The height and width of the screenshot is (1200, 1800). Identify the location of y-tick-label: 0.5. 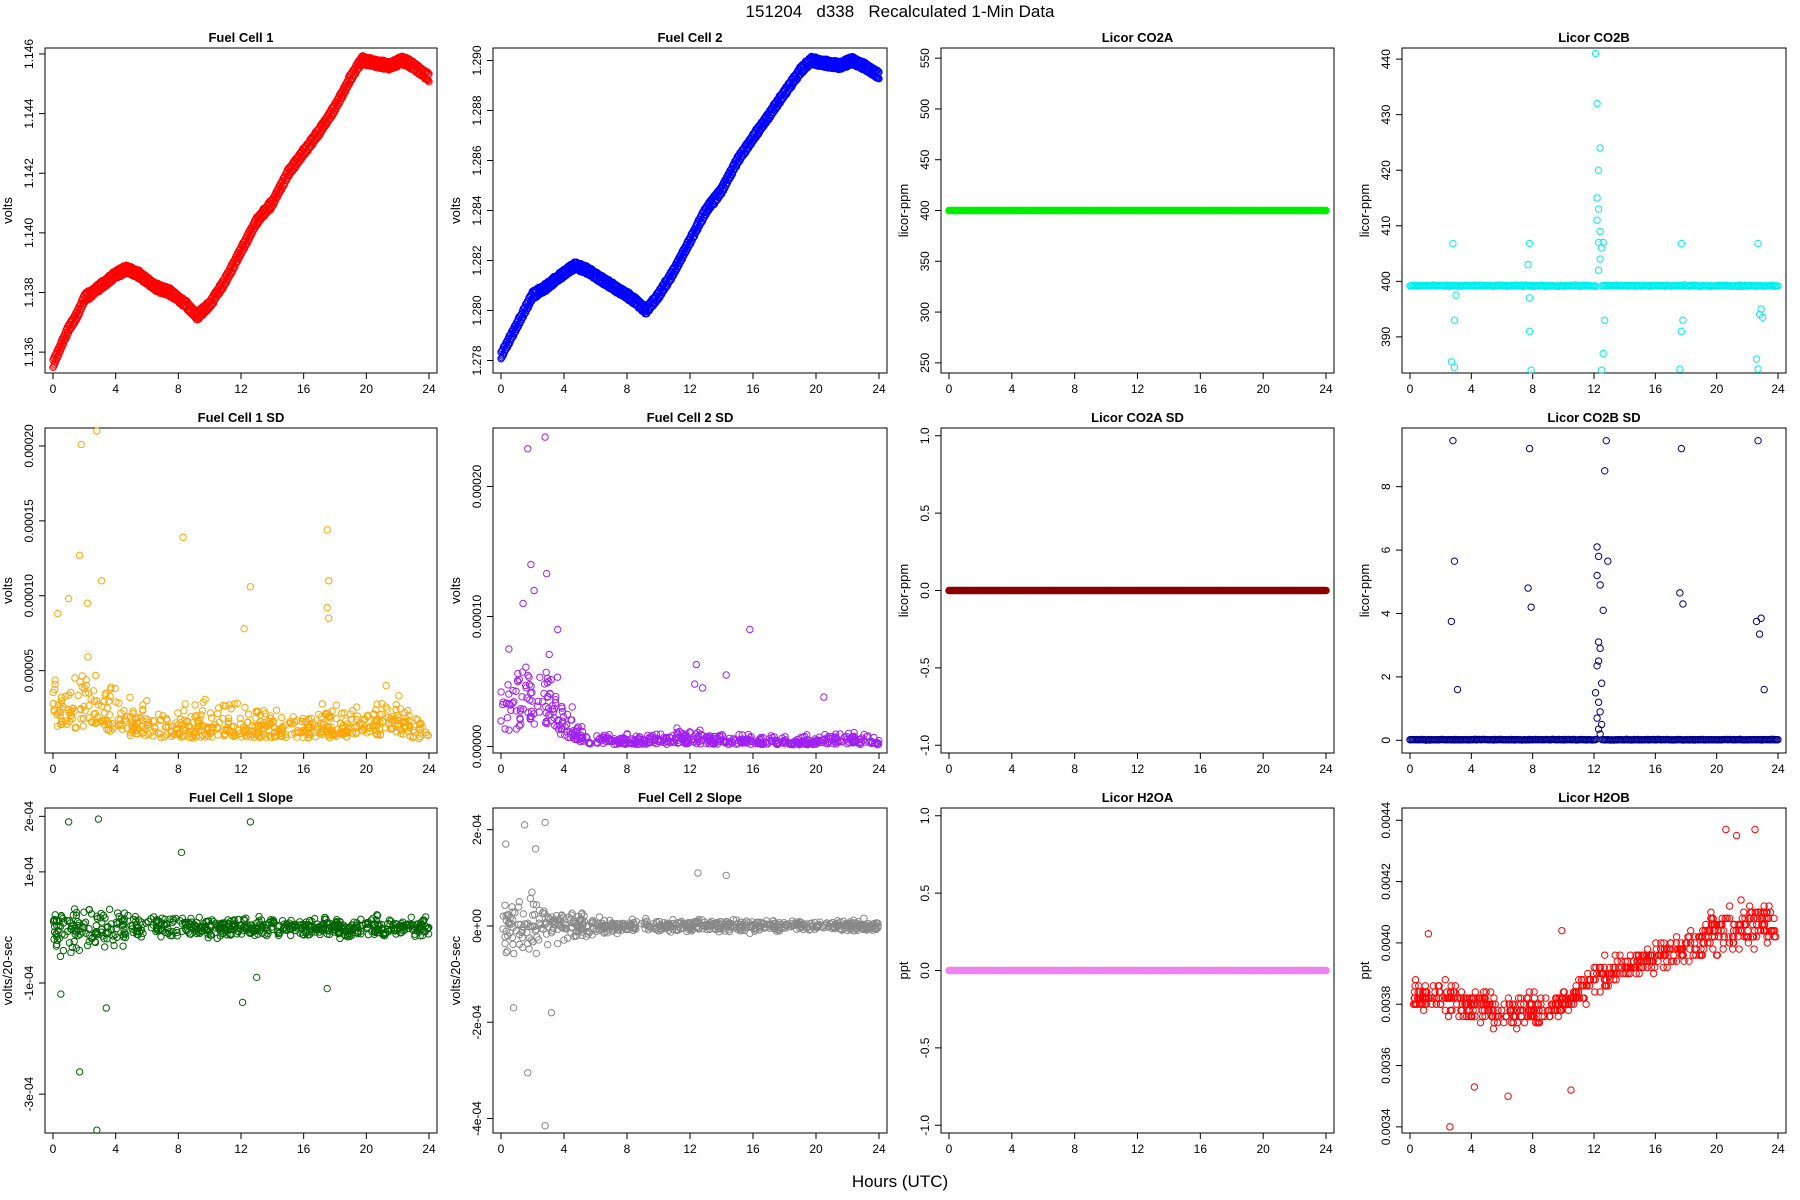
(925, 512).